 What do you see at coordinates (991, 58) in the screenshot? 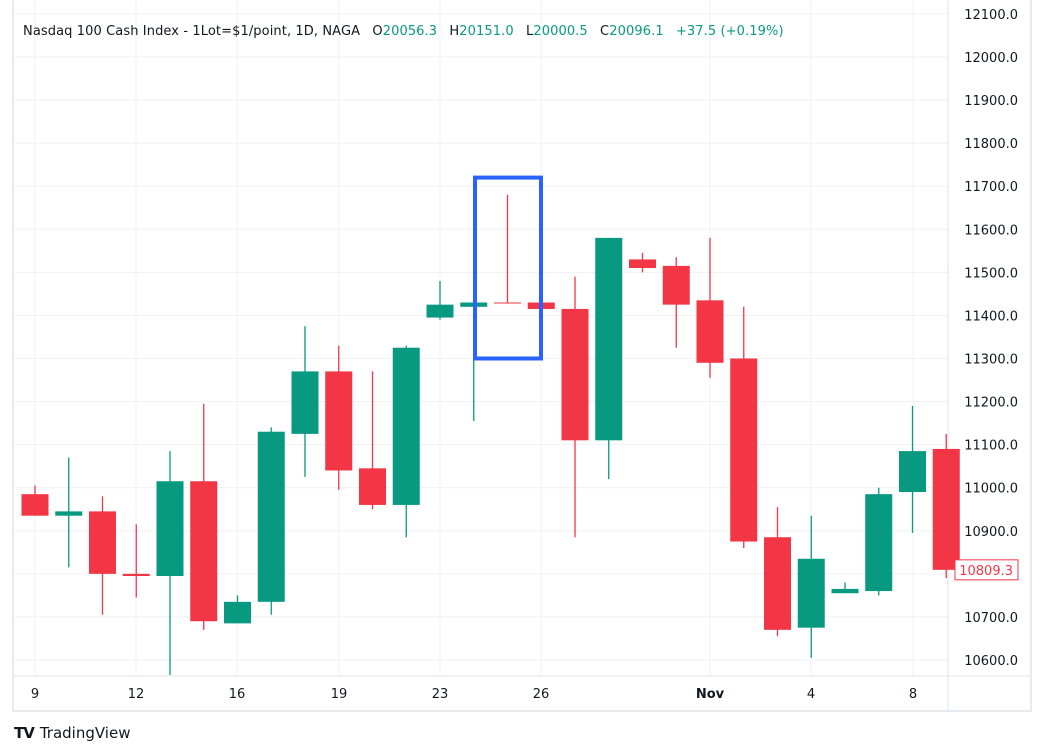
I see `price-tick: 12000.0` at bounding box center [991, 58].